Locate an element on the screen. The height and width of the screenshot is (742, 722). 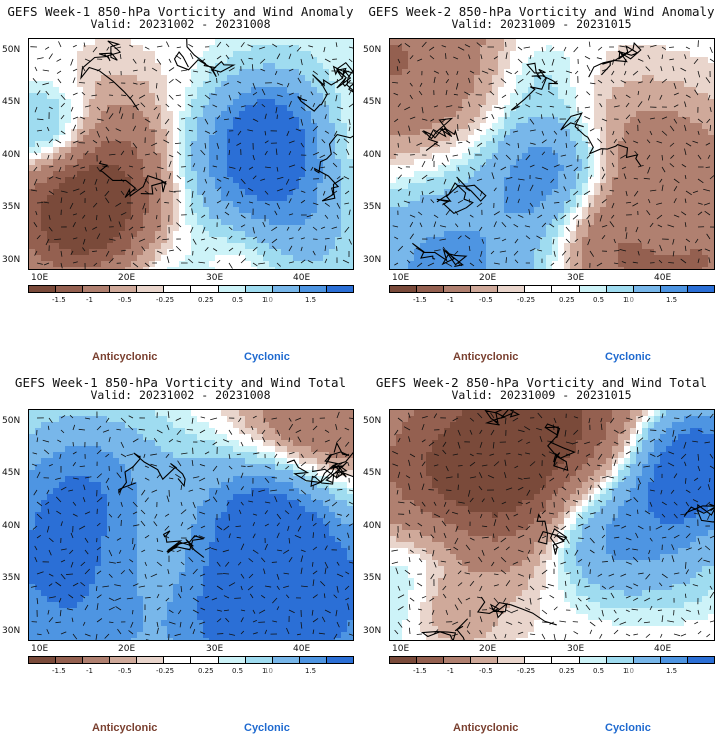
lon-tick-label: 10E is located at coordinates (40, 649).